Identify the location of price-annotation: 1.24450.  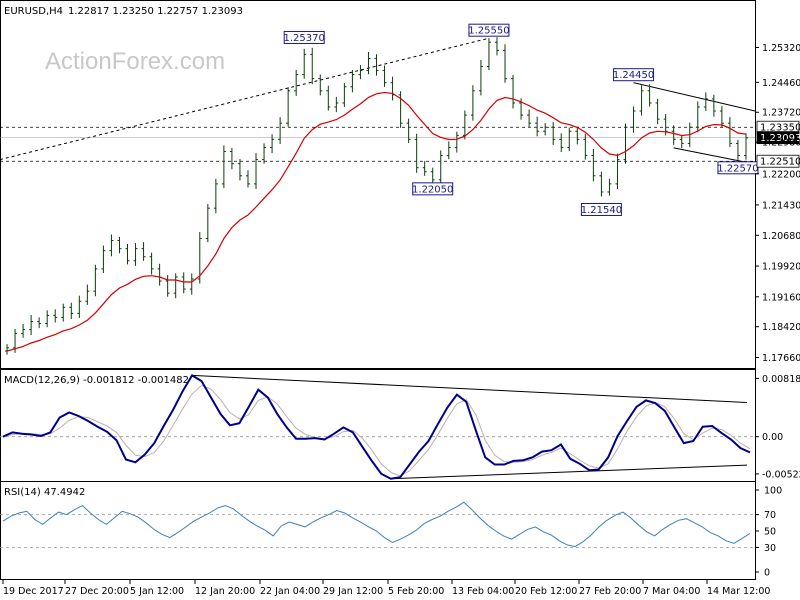
(633, 75).